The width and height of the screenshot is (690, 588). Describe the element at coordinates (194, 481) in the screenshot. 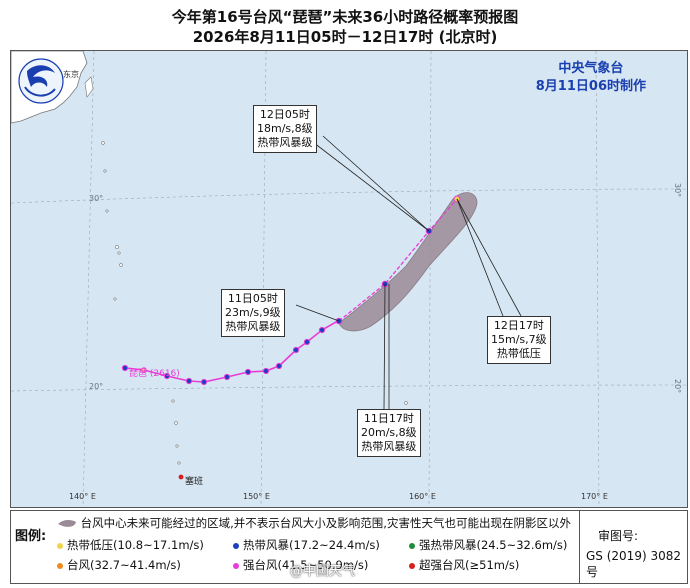

I see `saipan-label: 塞班` at that location.